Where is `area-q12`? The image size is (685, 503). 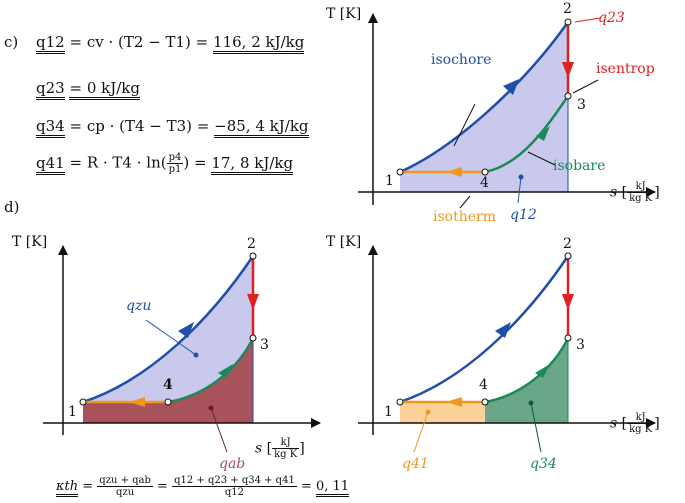 area-q12 is located at coordinates (484, 107).